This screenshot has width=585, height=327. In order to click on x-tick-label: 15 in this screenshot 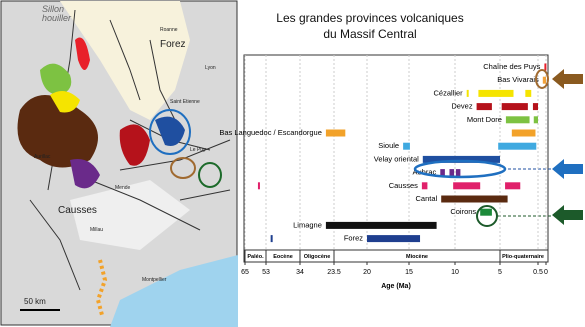, I will do `click(409, 272)`.